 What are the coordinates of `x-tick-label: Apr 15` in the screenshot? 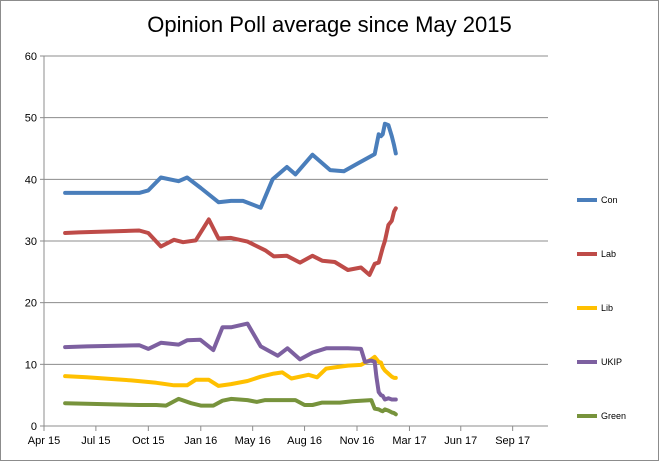 It's located at (44, 441).